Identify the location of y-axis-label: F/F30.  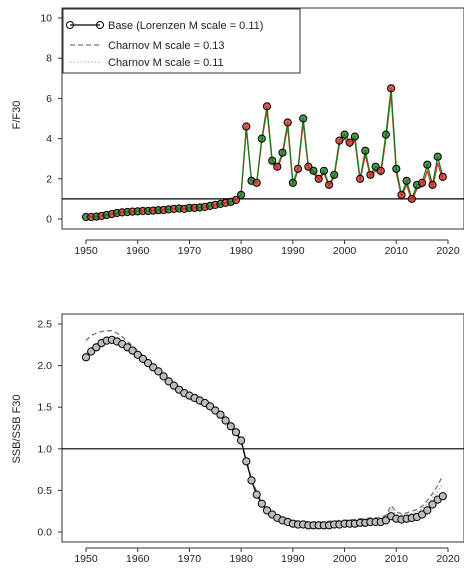
(17, 115).